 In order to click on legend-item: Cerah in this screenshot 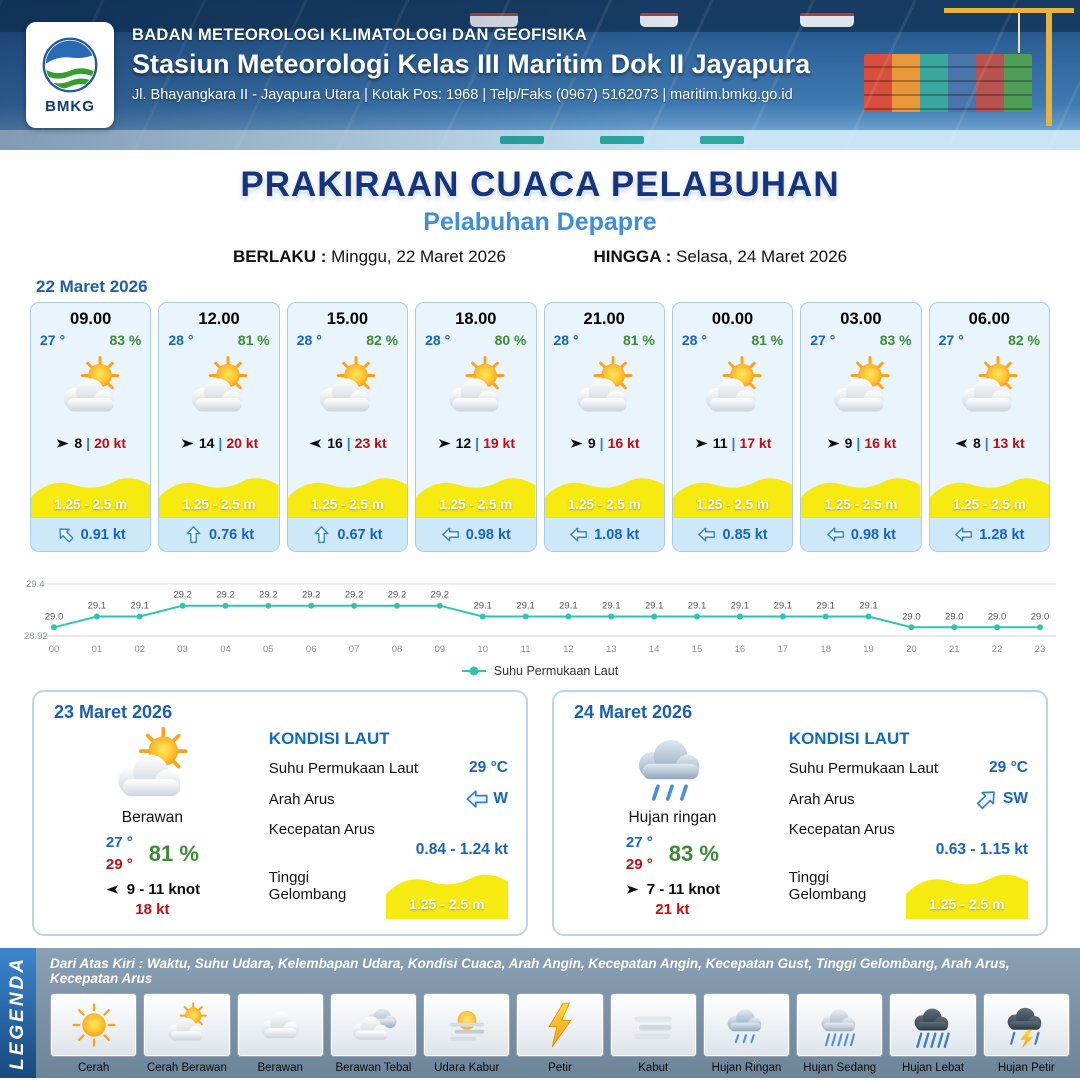, I will do `click(94, 1033)`.